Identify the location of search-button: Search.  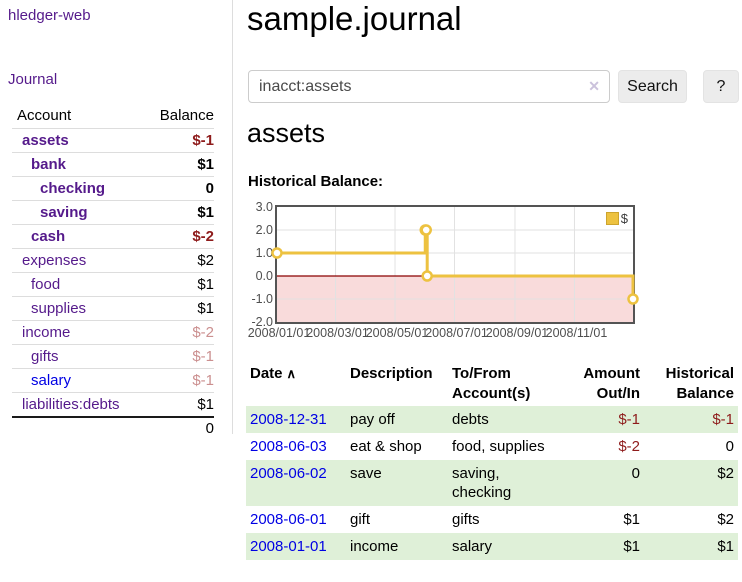
(652, 86).